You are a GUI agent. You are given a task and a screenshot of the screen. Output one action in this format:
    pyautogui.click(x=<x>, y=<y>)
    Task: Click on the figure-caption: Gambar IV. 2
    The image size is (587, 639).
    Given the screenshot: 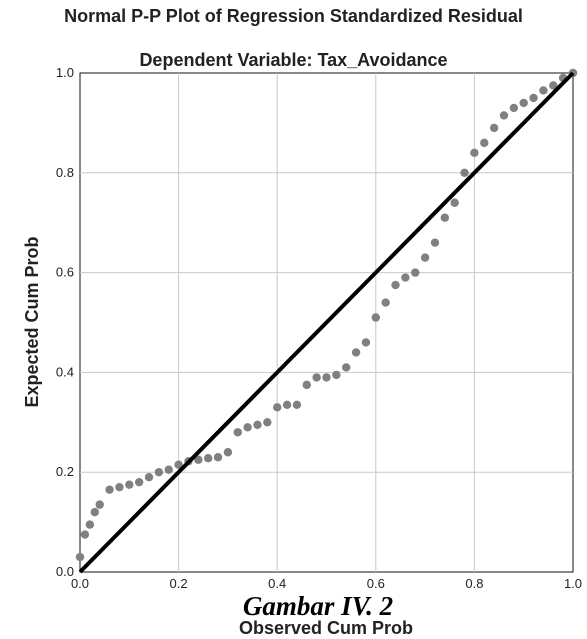 What is the action you would take?
    pyautogui.click(x=318, y=606)
    